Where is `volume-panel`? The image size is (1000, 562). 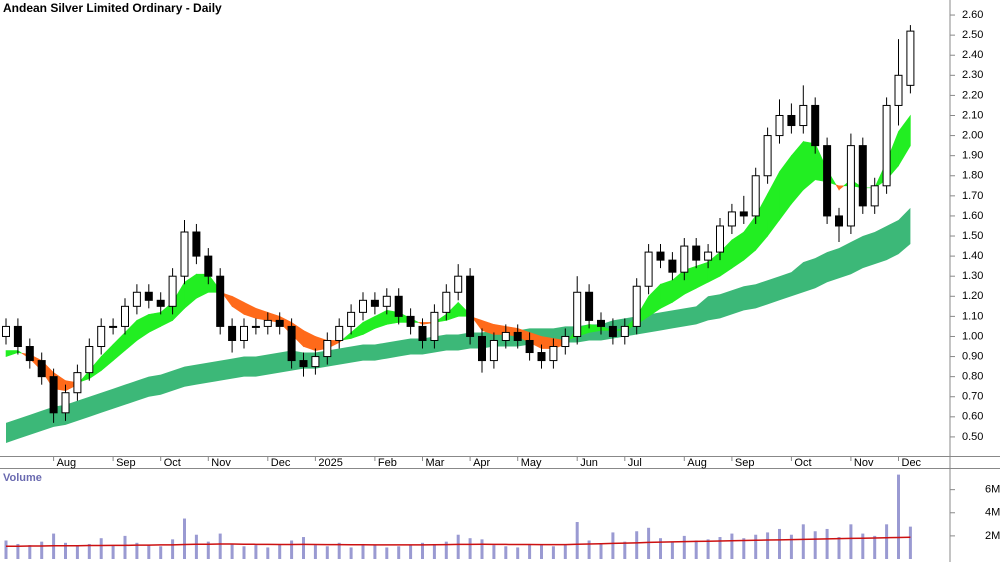
volume-panel is located at coordinates (458, 516).